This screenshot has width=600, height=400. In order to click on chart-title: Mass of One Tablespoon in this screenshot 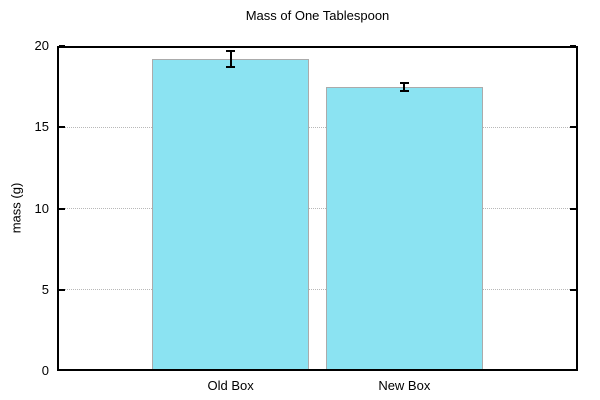, I will do `click(317, 15)`.